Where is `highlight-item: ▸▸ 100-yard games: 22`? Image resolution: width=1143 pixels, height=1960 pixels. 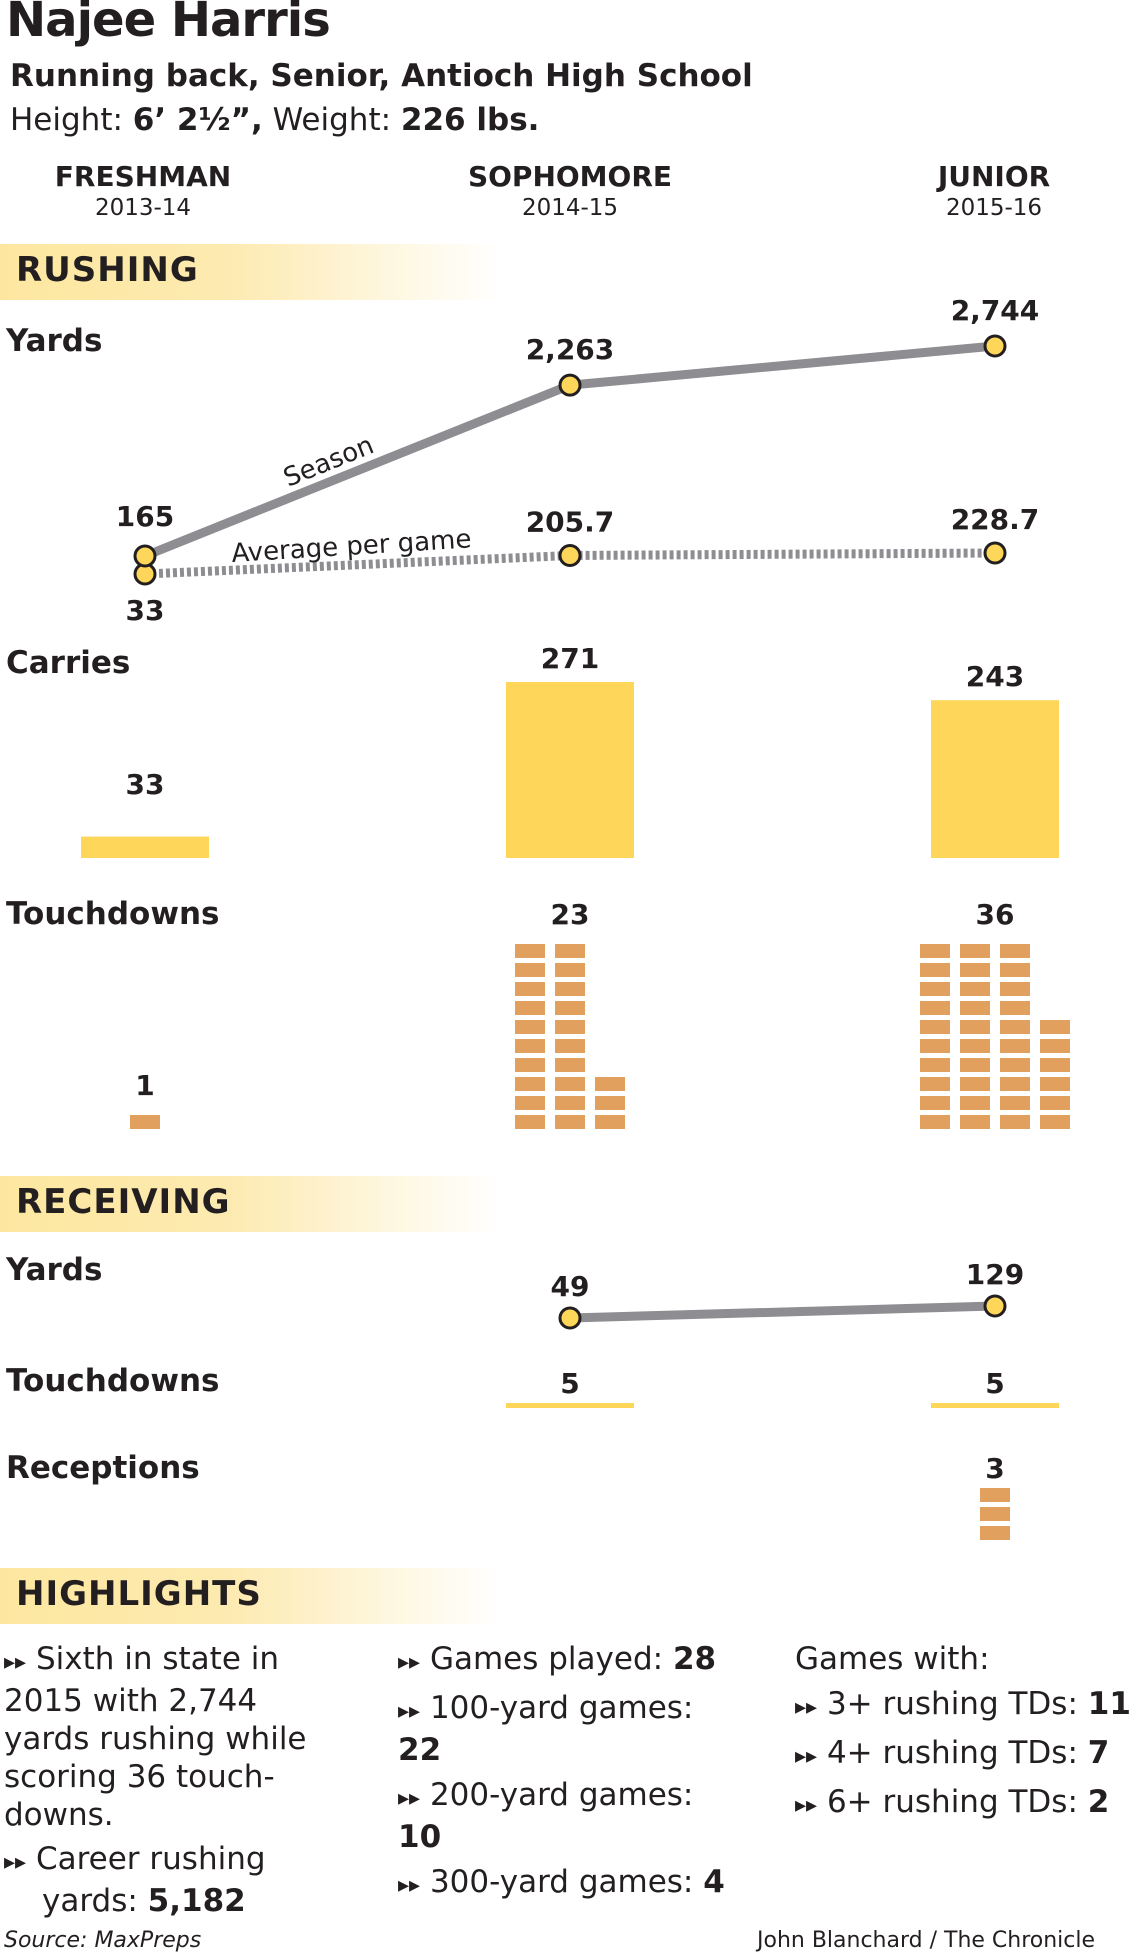 highlight-item: ▸▸ 100-yard games: 22 is located at coordinates (568, 1729).